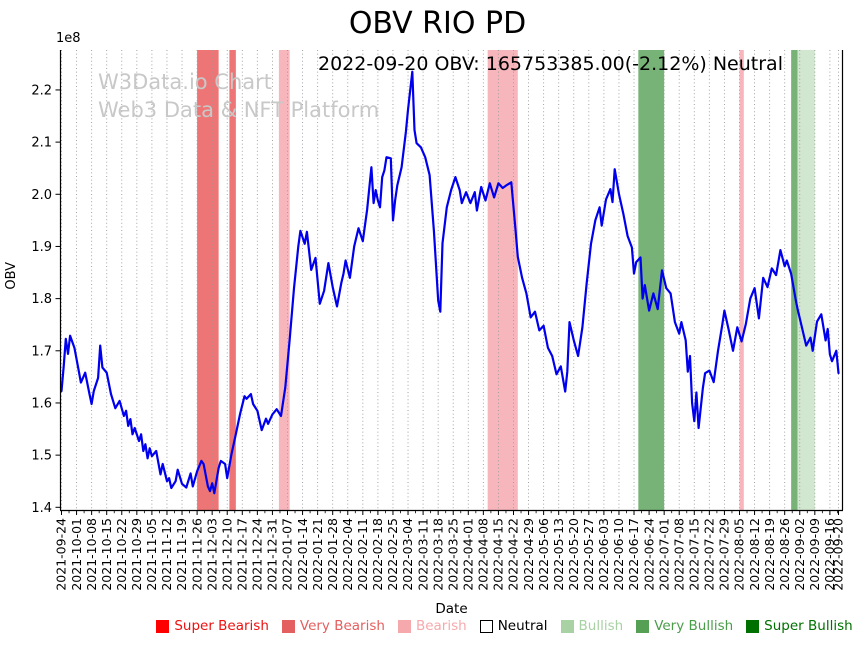 The height and width of the screenshot is (646, 855). I want to click on x-tick-label: 2021-10-15, so click(106, 554).